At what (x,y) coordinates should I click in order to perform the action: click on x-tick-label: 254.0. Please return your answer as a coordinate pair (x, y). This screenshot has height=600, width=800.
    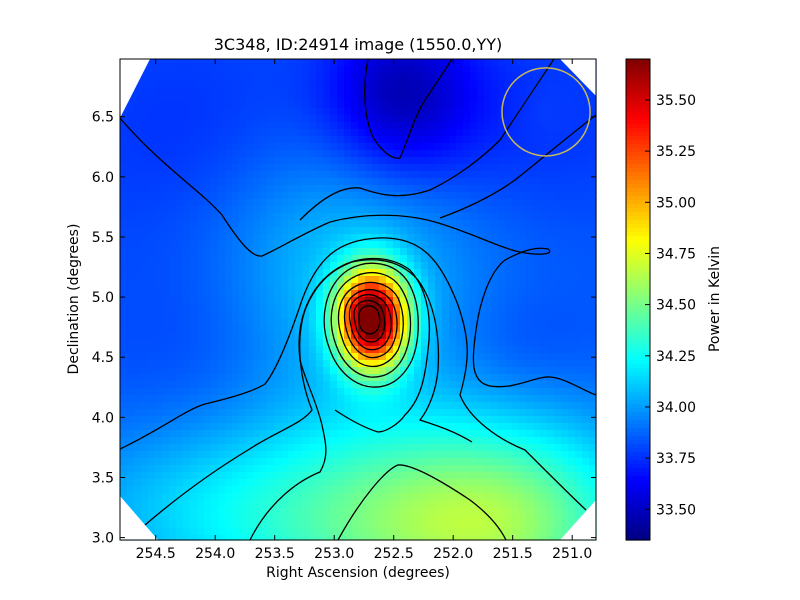
    Looking at the image, I should click on (215, 554).